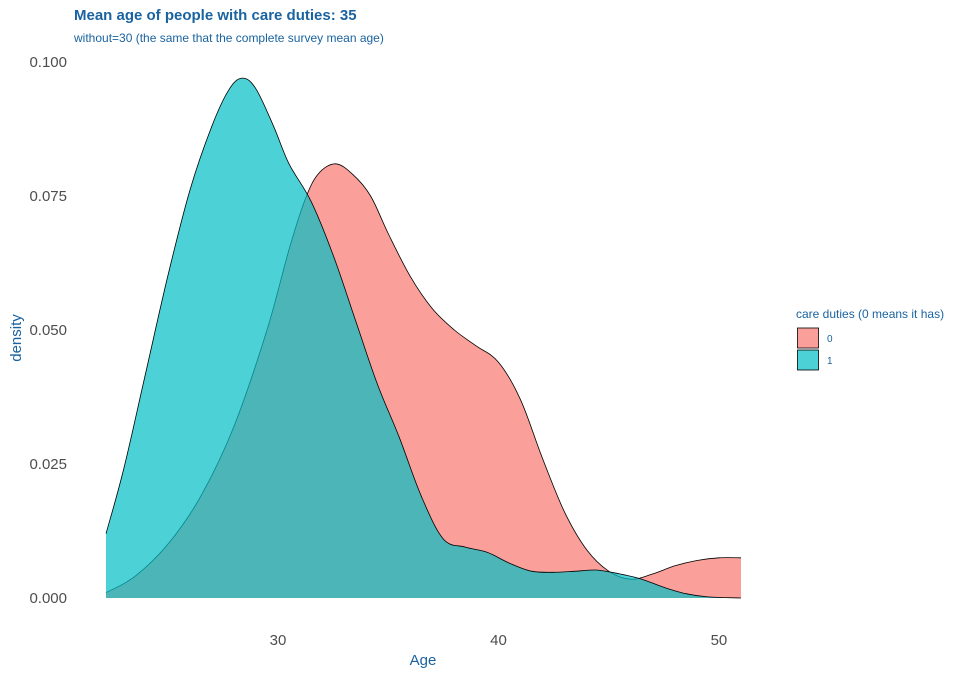 The image size is (973, 674). Describe the element at coordinates (48, 464) in the screenshot. I see `y-tick-label: 0.025` at that location.